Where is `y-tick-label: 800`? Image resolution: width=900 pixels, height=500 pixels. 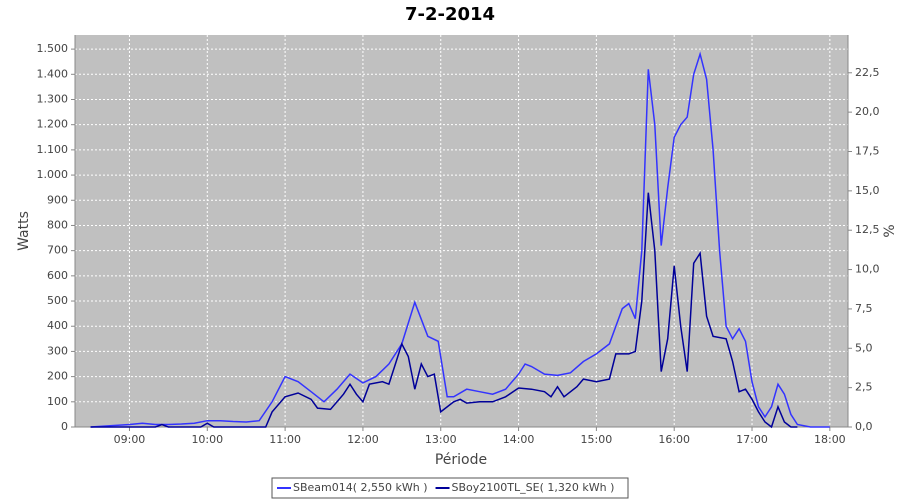 y-tick-label: 800 is located at coordinates (57, 224).